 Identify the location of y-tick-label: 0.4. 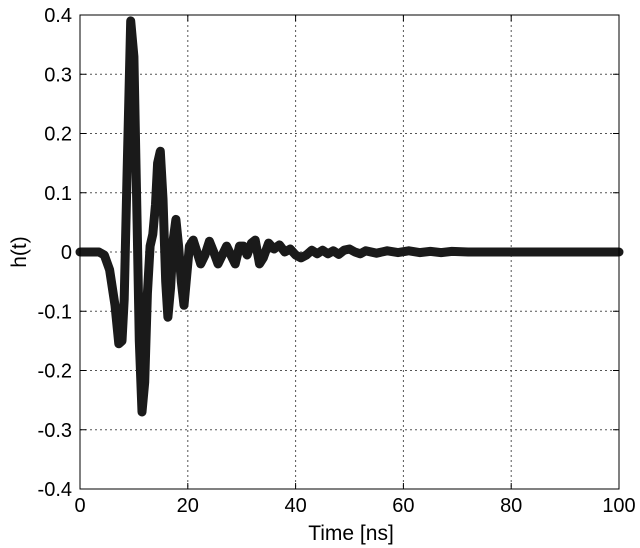
(58, 16).